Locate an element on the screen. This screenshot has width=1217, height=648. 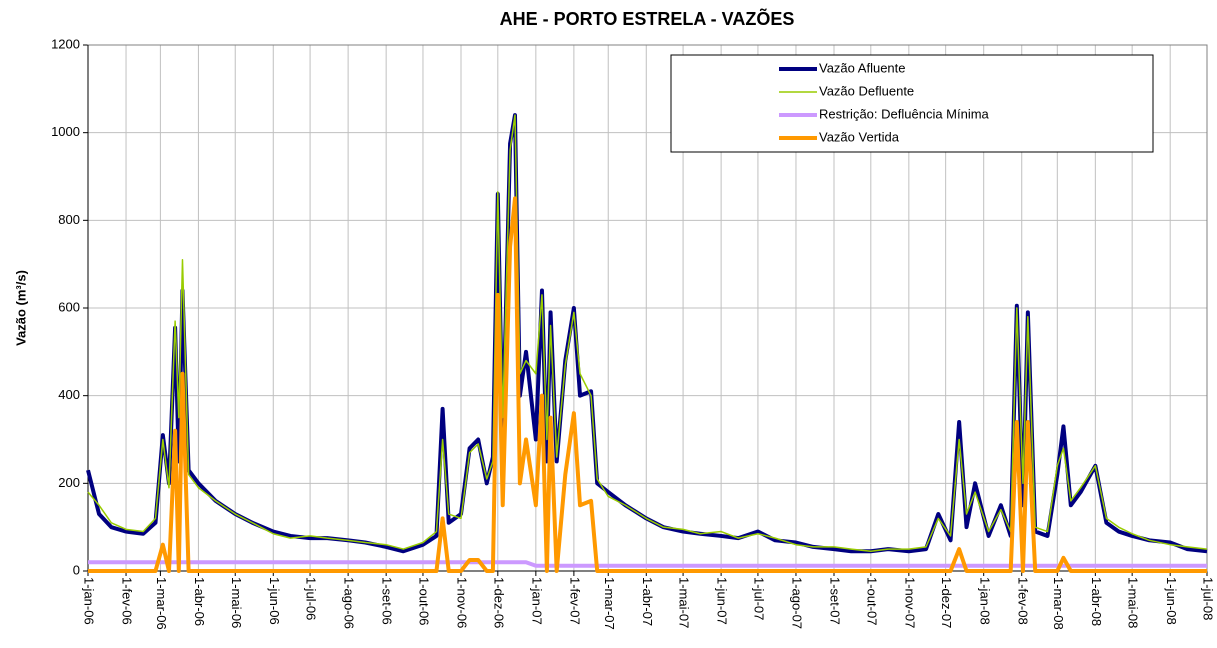
x-tick-label: 1-nov-07 is located at coordinates (909, 602).